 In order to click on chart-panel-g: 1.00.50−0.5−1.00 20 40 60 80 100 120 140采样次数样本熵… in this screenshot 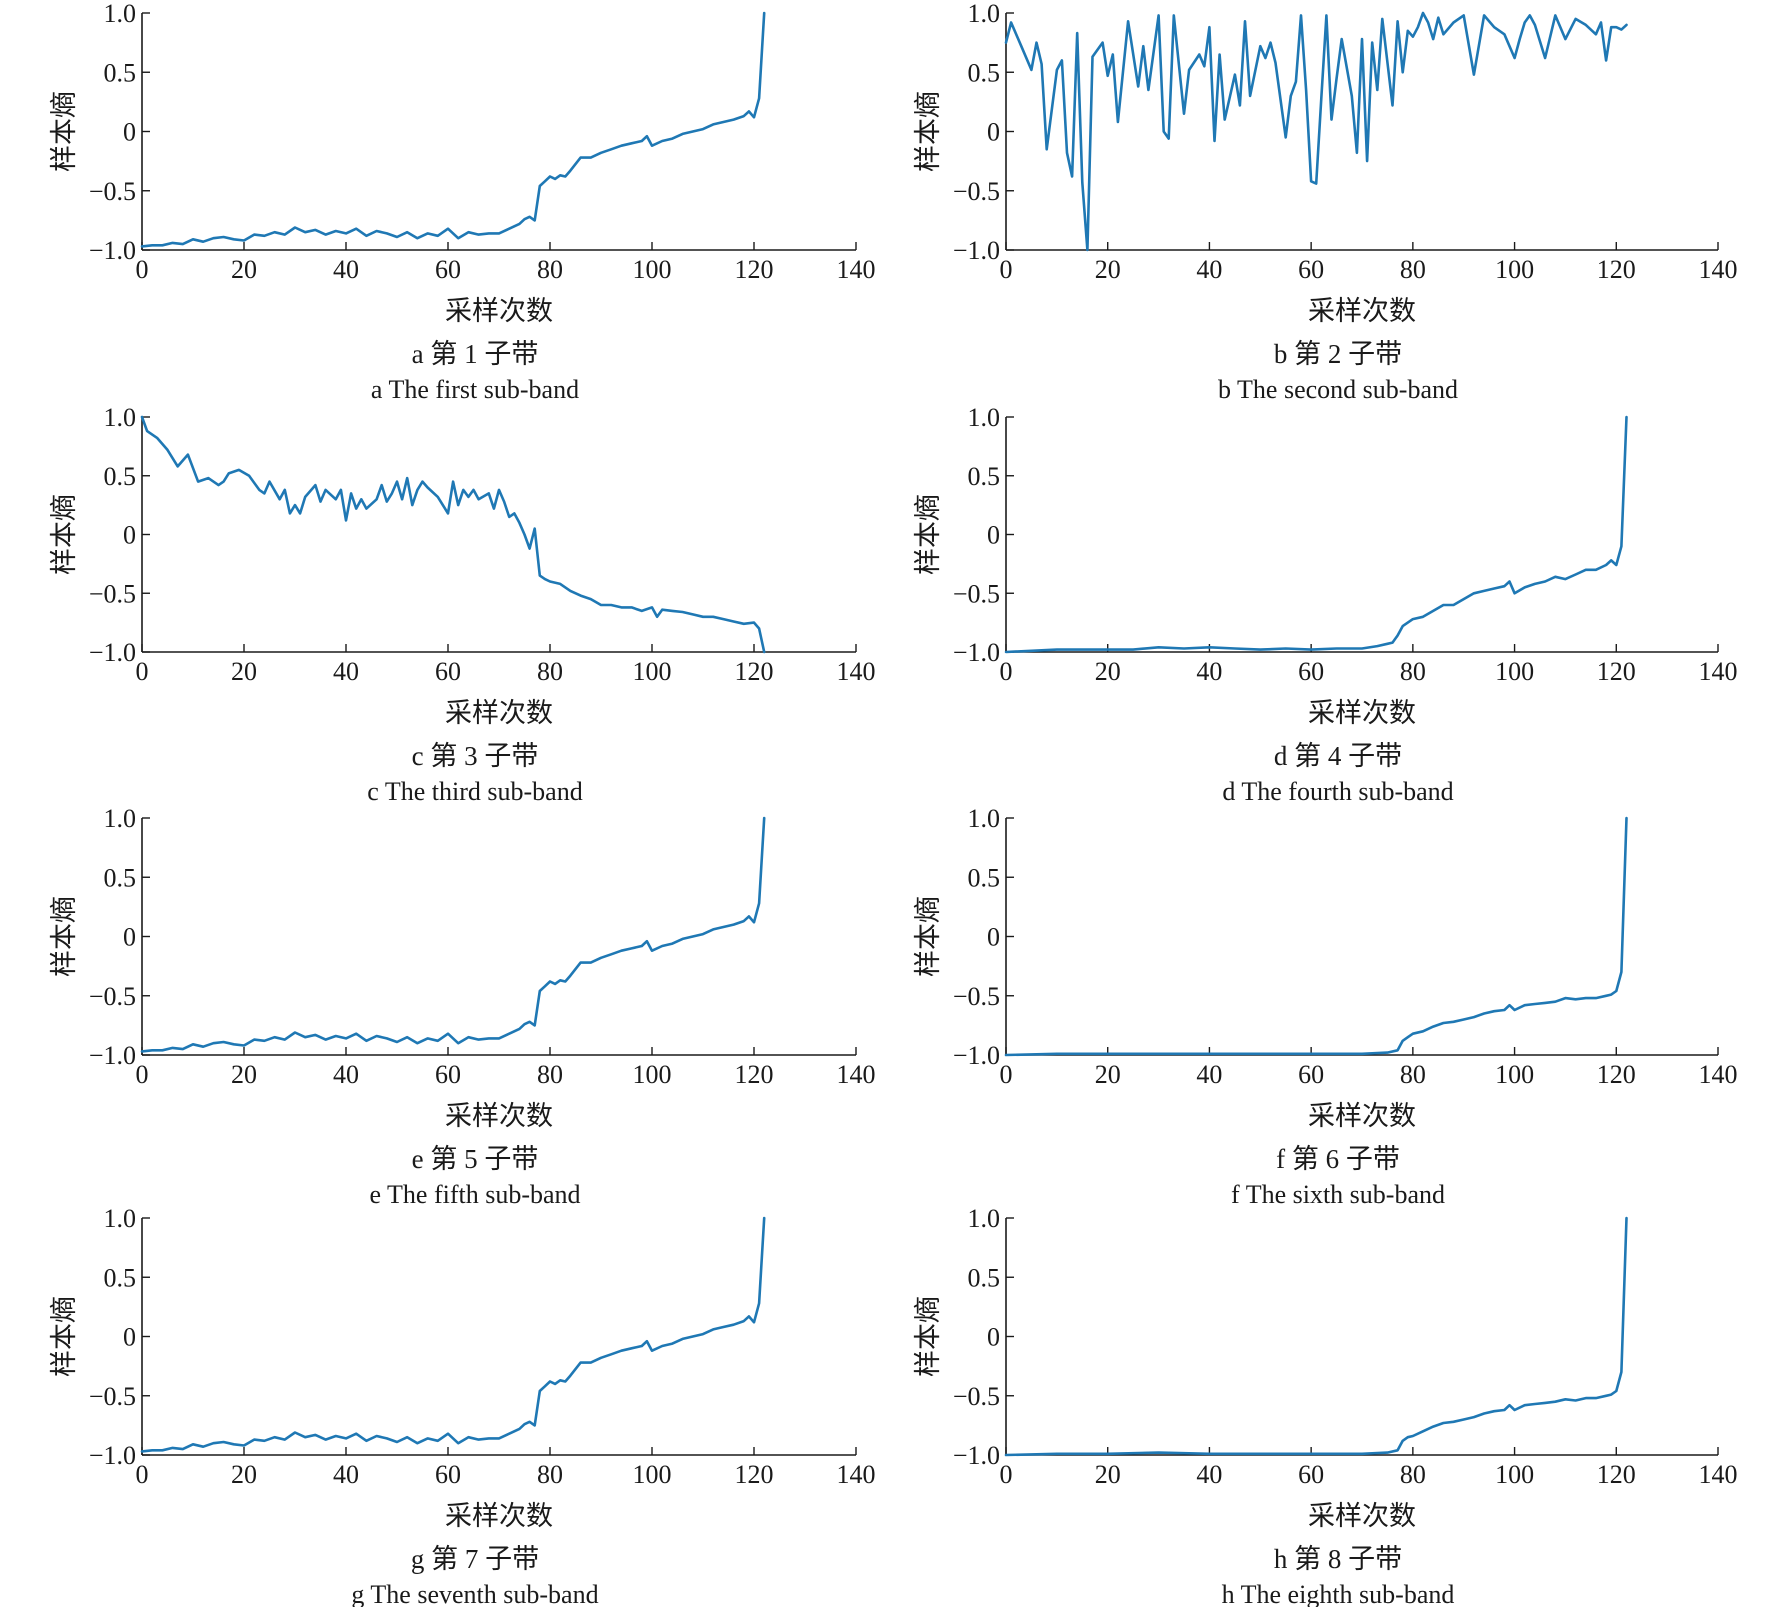, I will do `click(462, 1405)`.